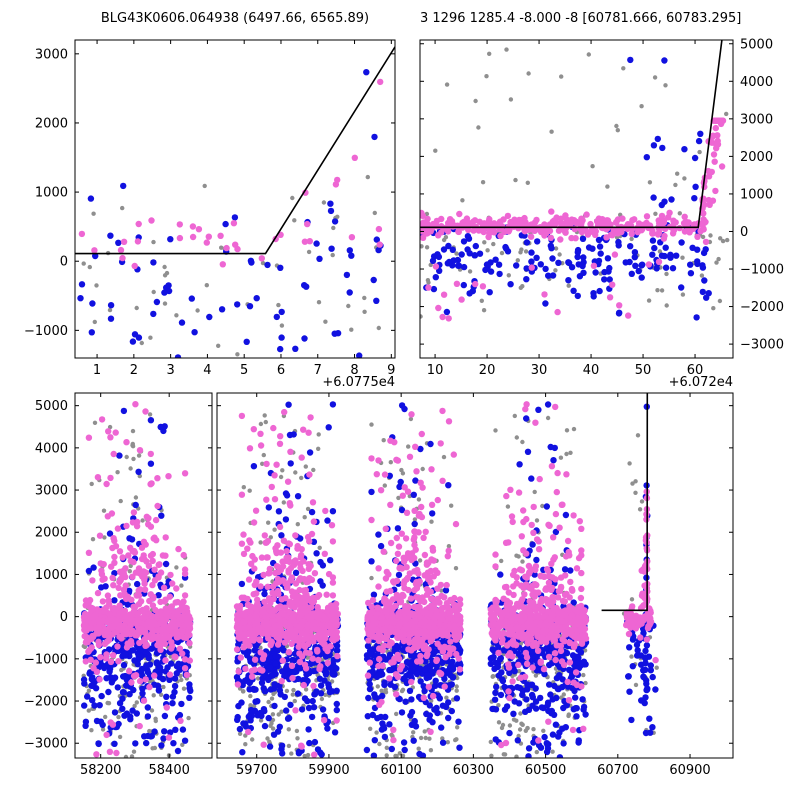  Describe the element at coordinates (169, 770) in the screenshot. I see `x-tick-label: 58400` at that location.